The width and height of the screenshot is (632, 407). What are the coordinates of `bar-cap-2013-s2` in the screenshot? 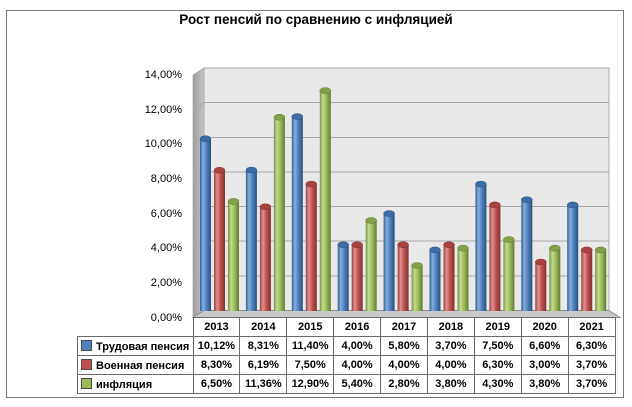 It's located at (233, 201).